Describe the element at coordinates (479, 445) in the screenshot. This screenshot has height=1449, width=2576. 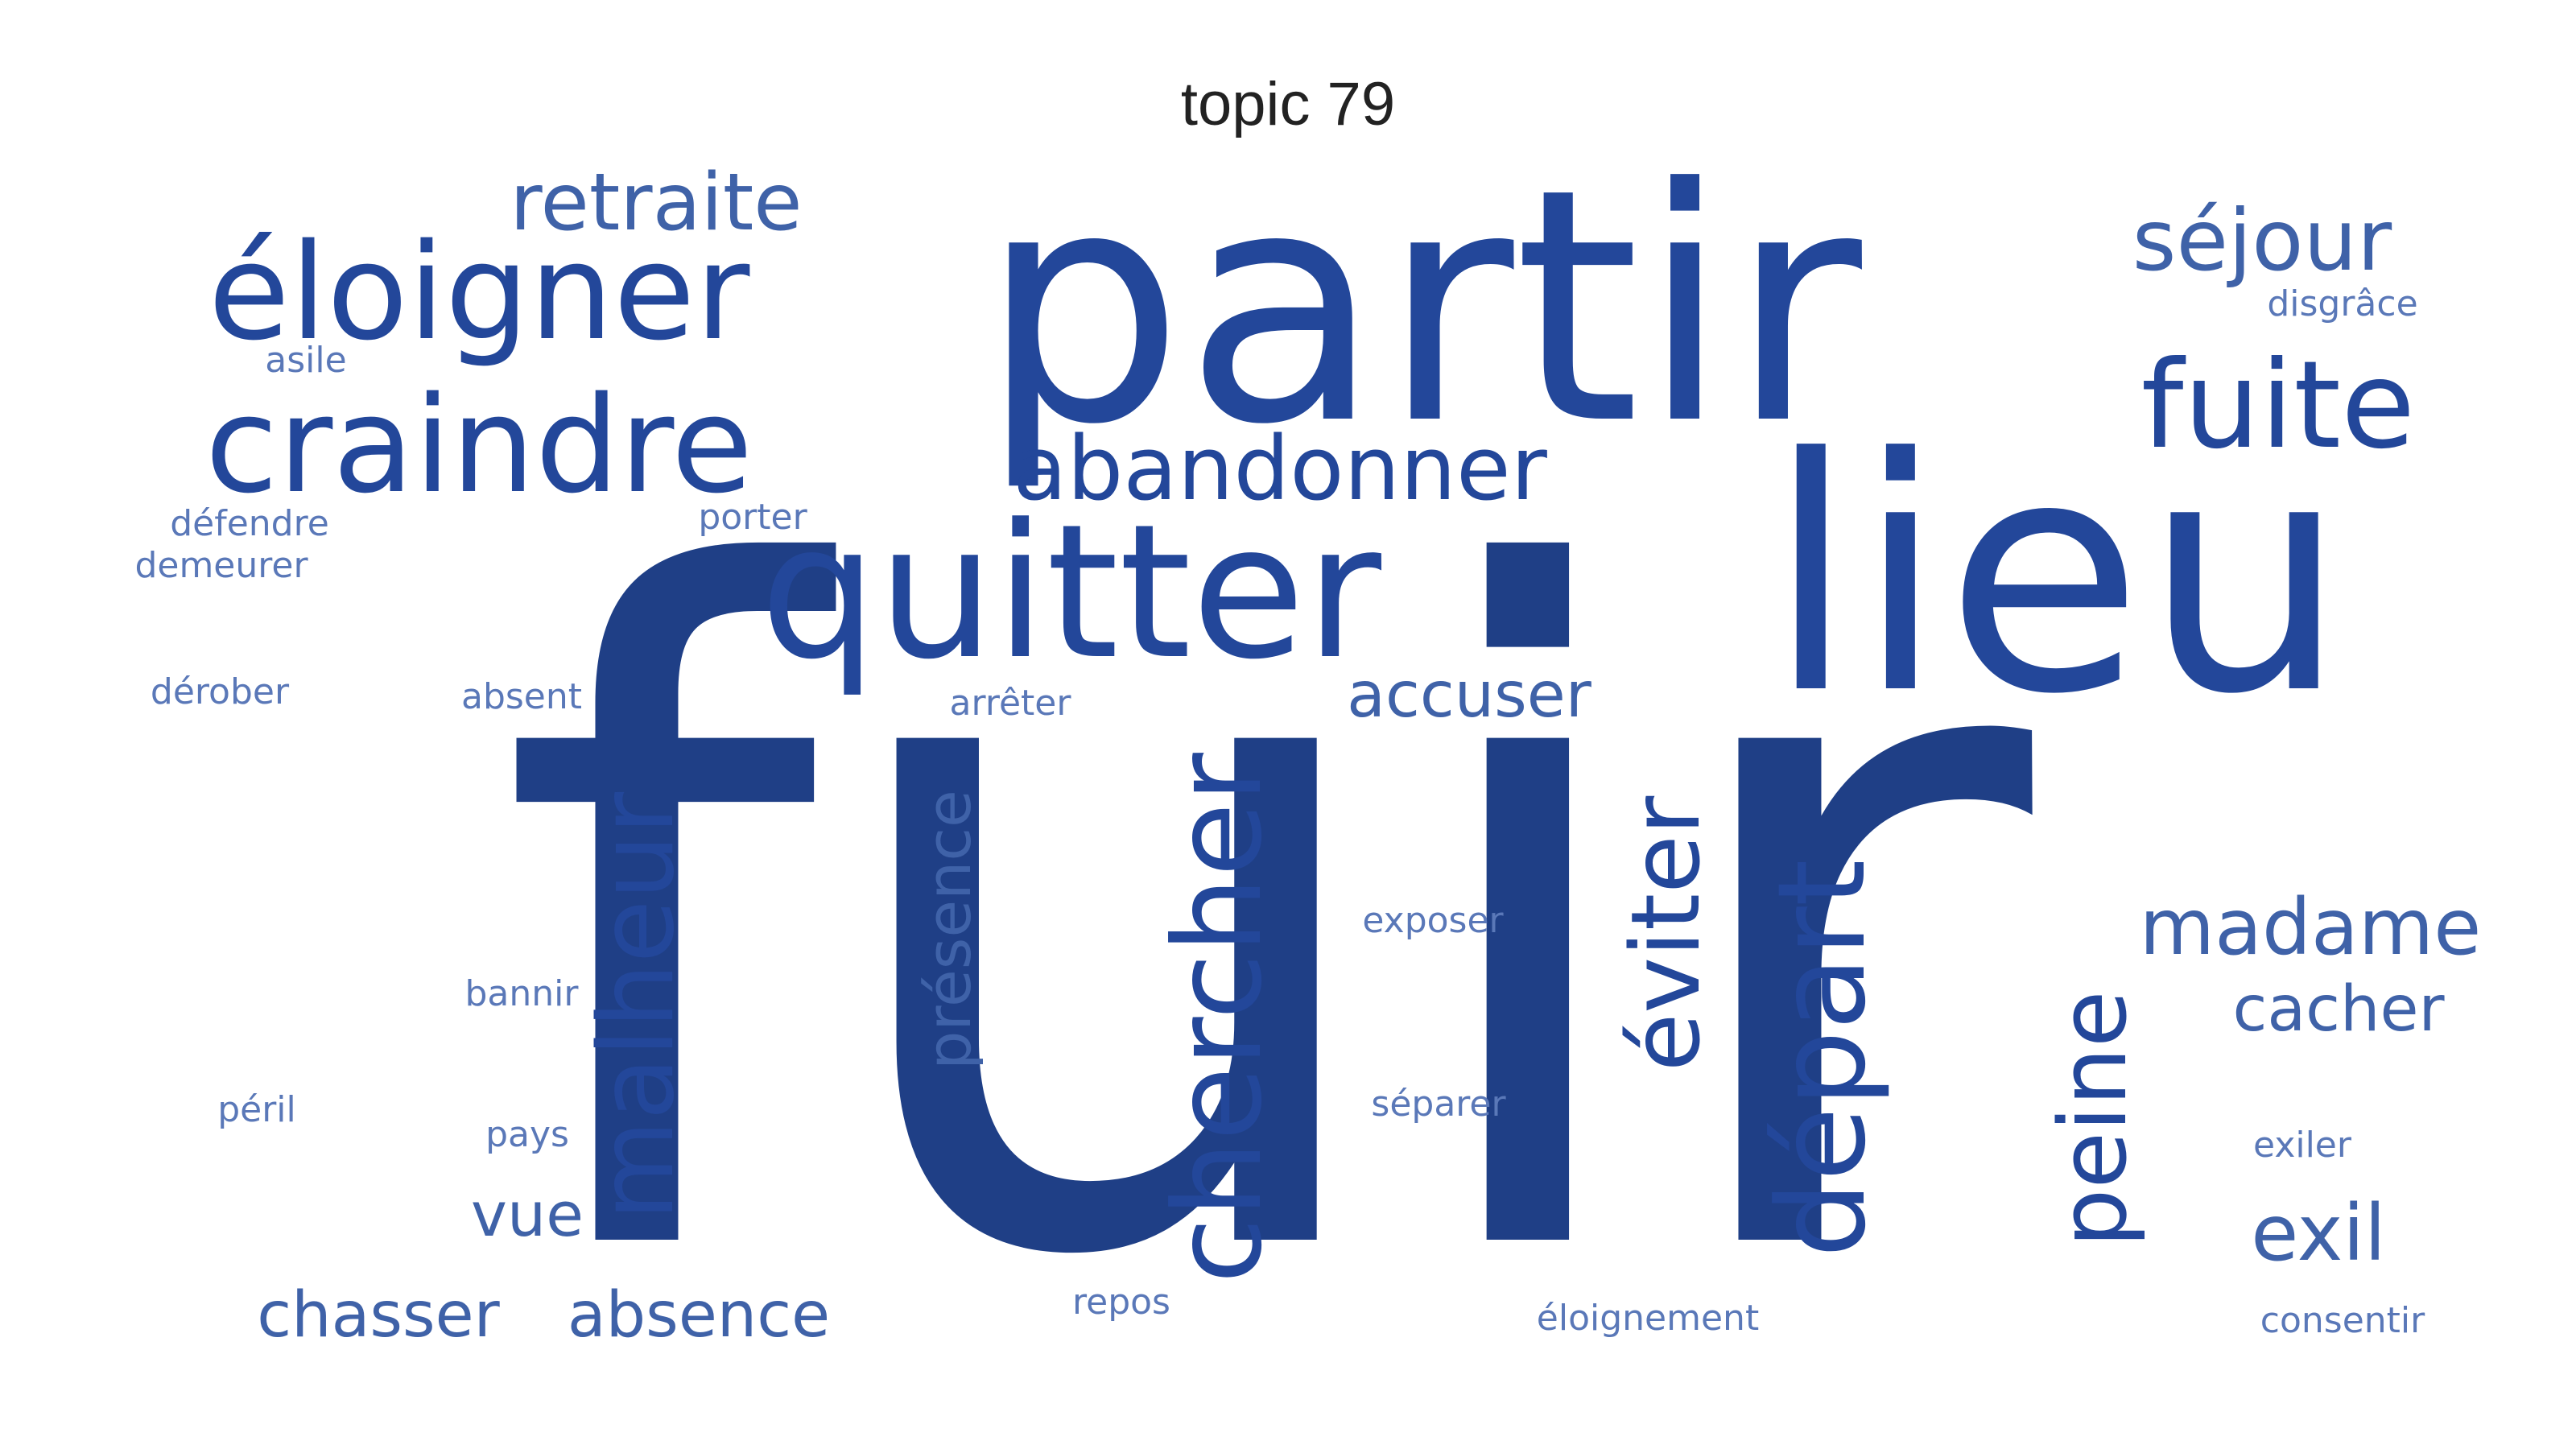
I see `word-craindre: craindre` at that location.